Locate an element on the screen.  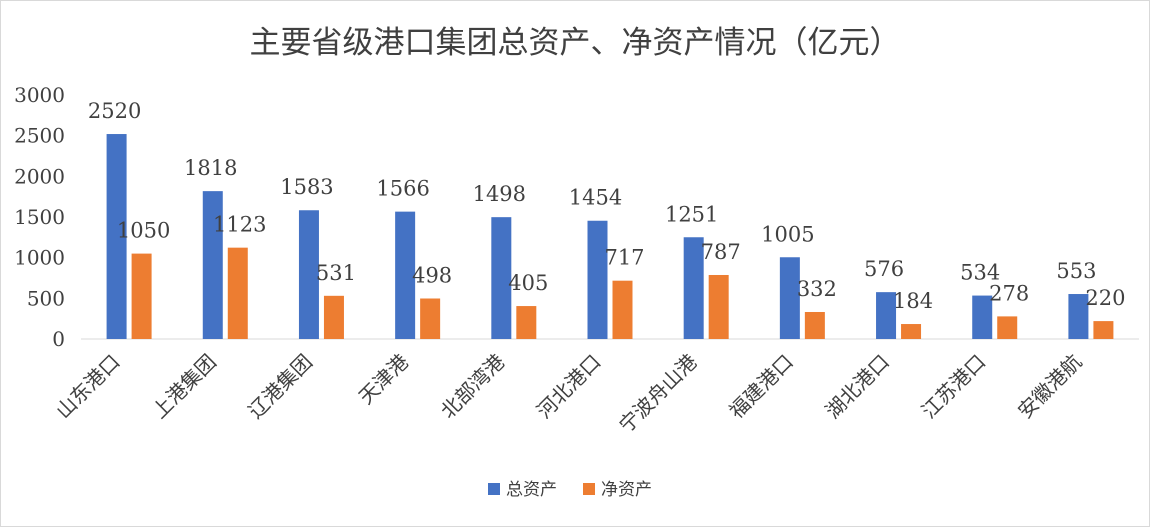
legend-label: 净资产 is located at coordinates (626, 490).